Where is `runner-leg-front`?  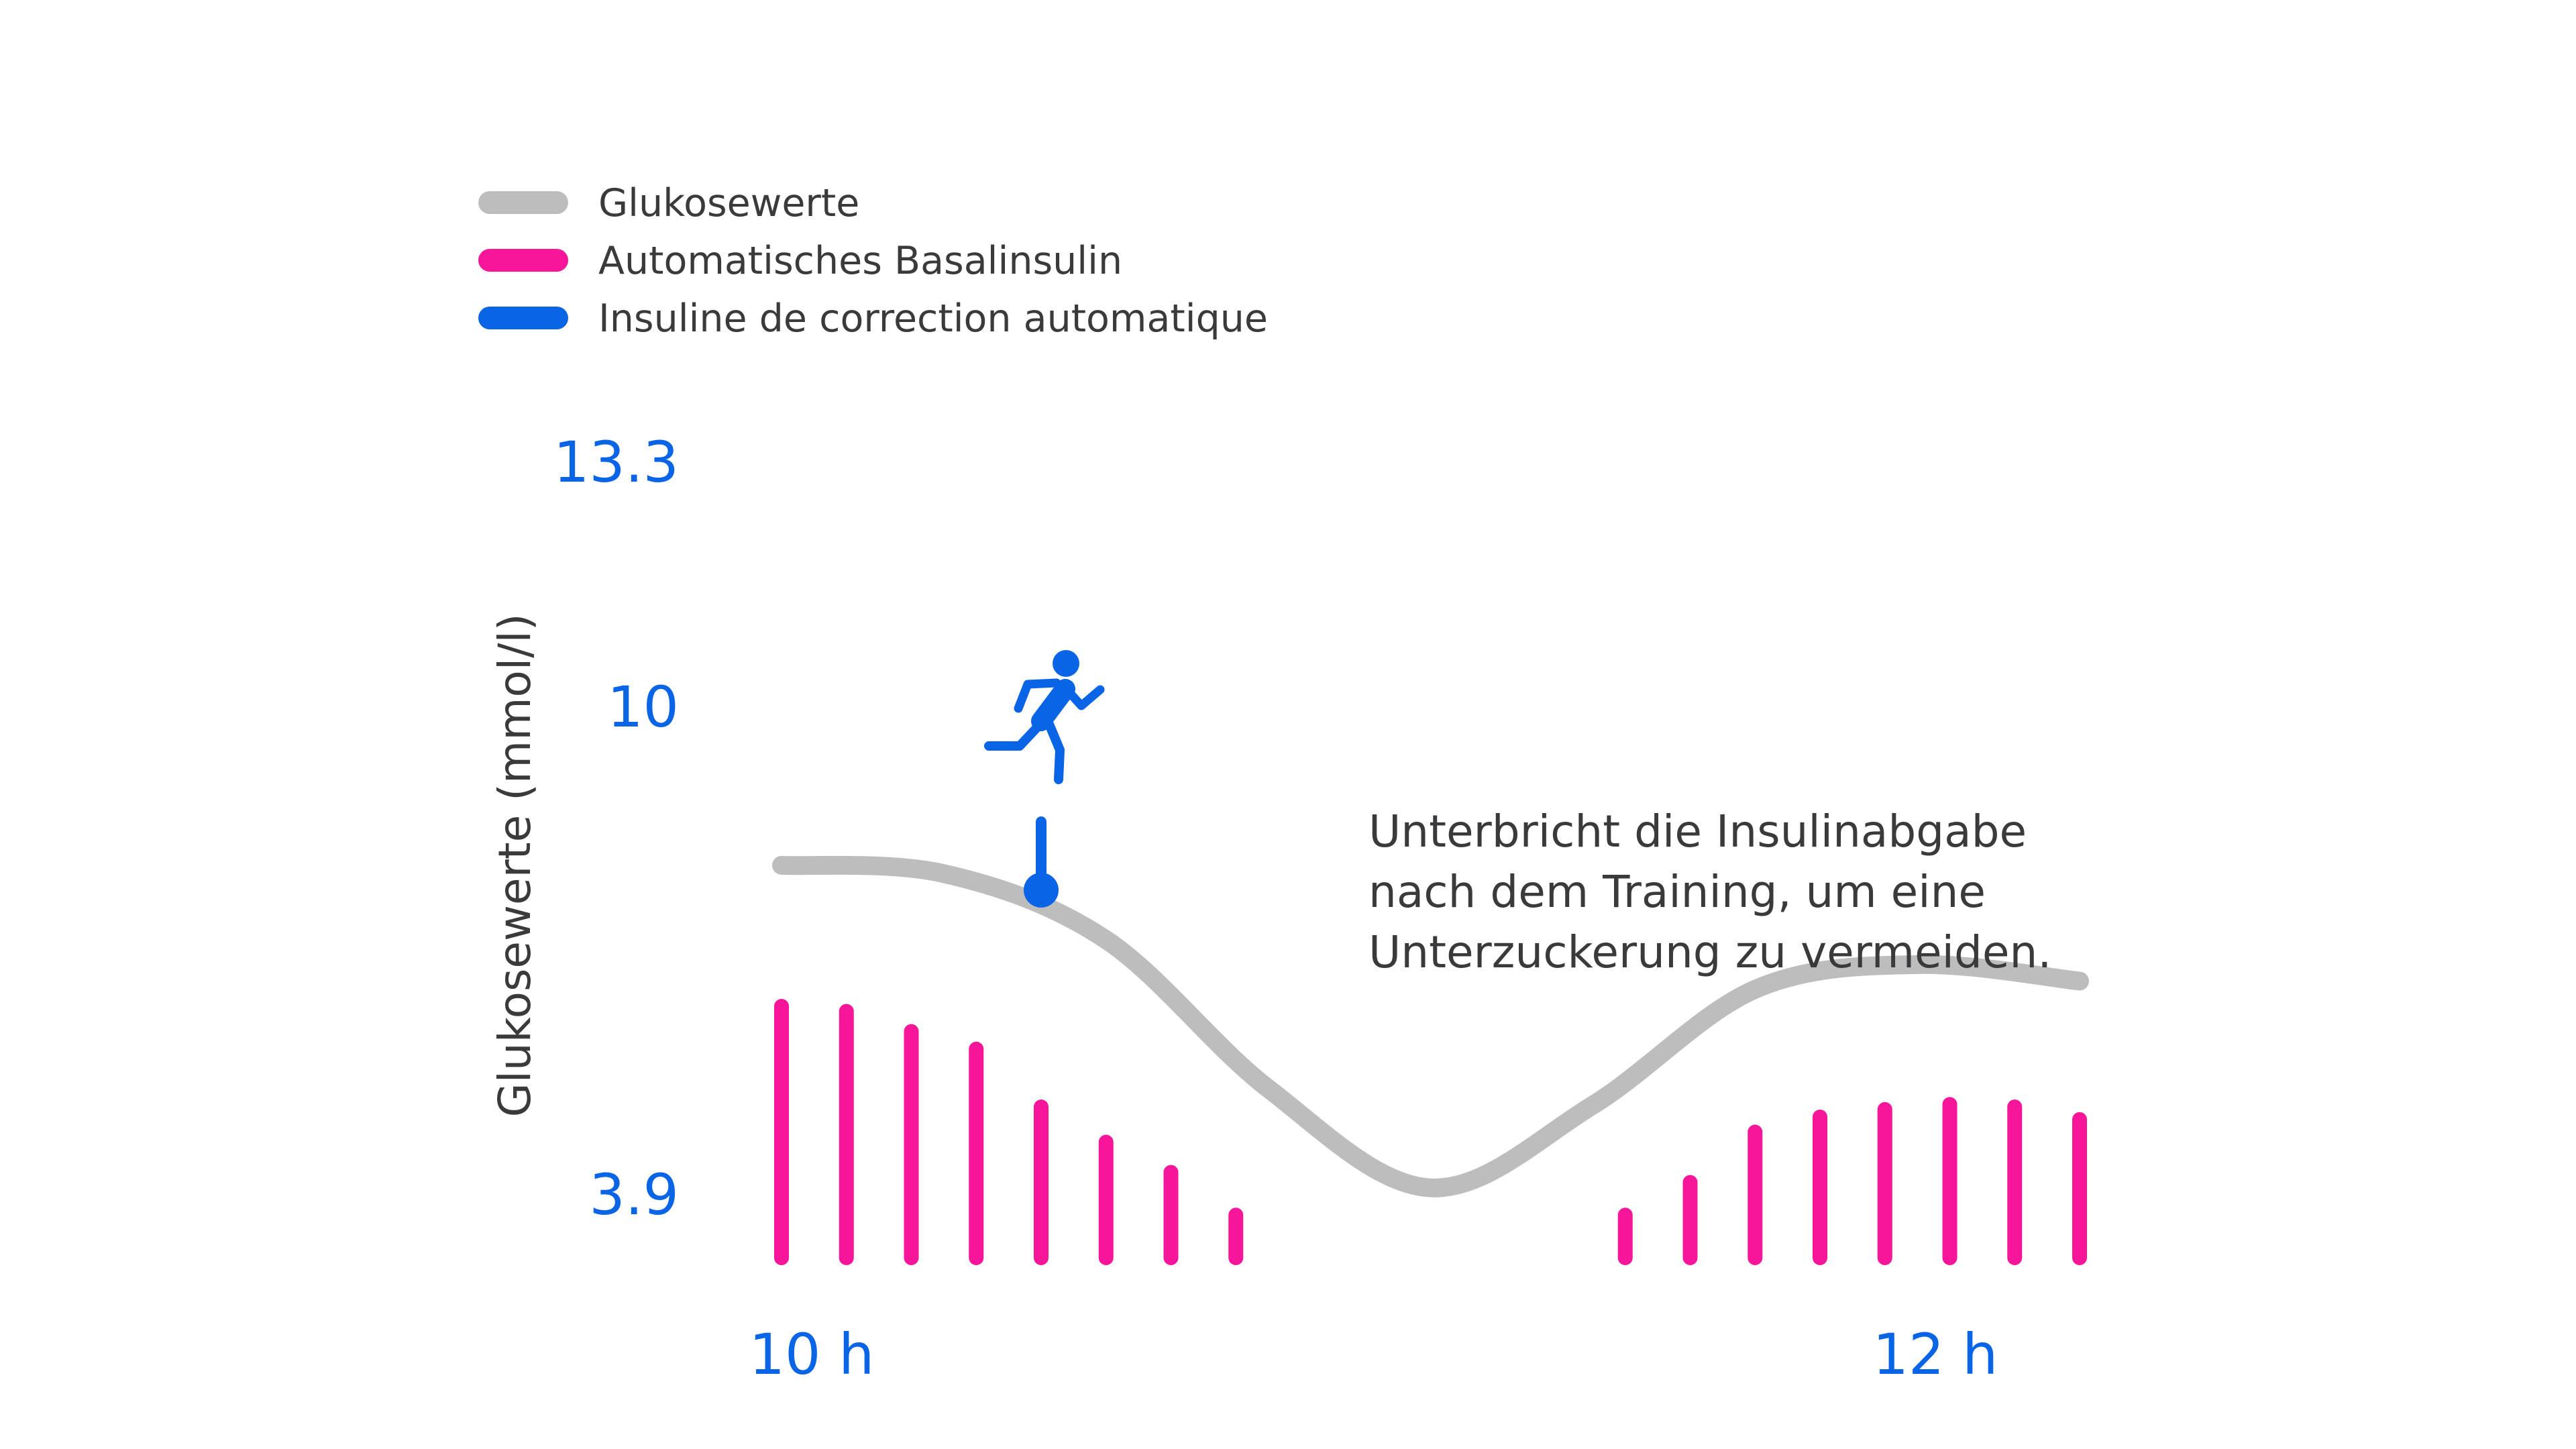
runner-leg-front is located at coordinates (1053, 748).